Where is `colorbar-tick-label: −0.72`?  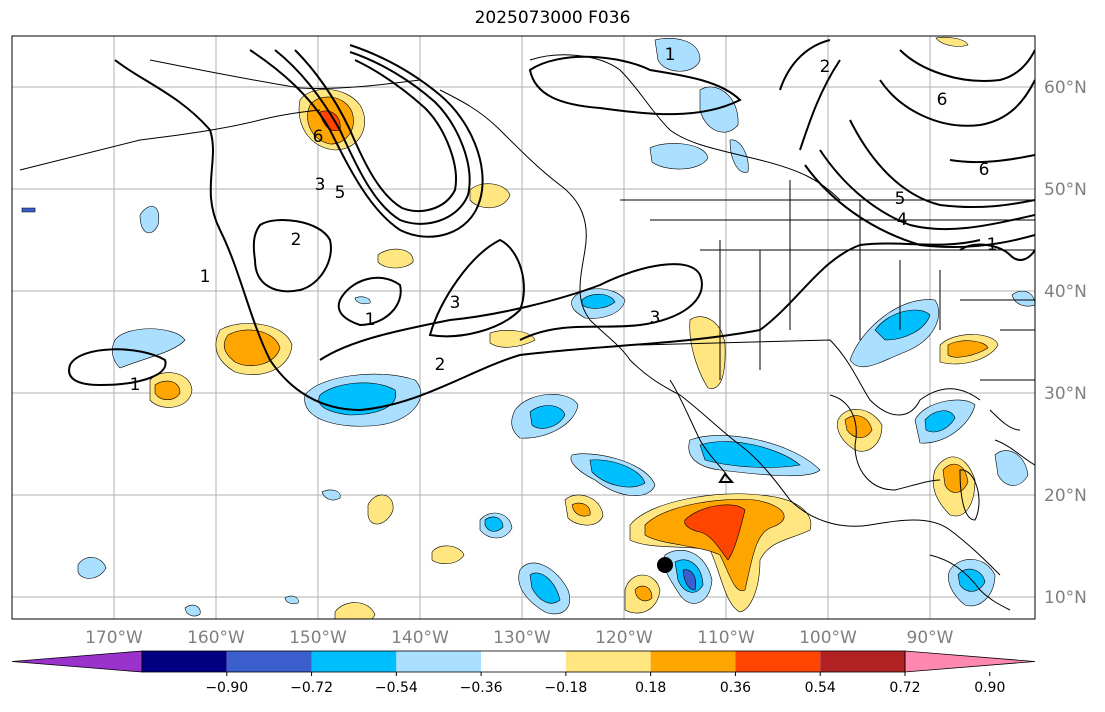 colorbar-tick-label: −0.72 is located at coordinates (311, 688).